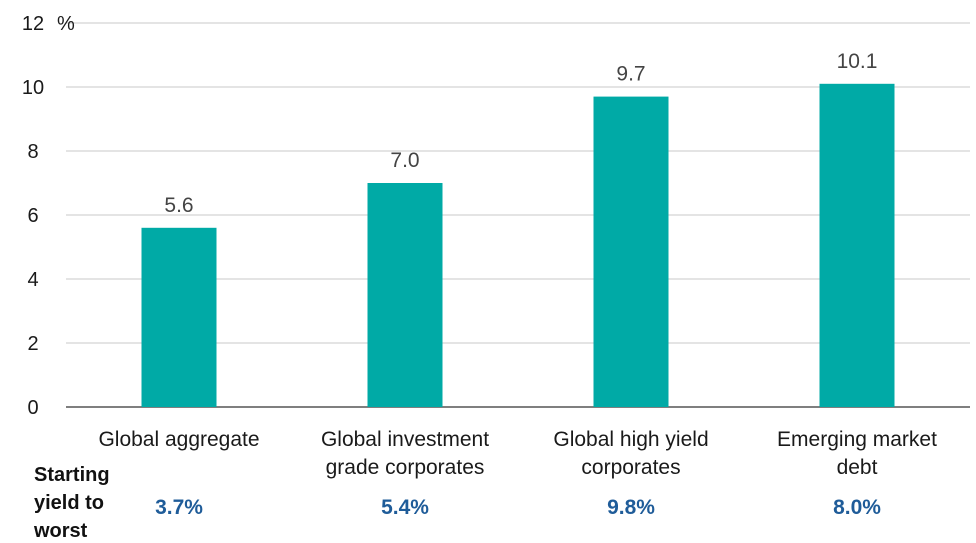 The width and height of the screenshot is (976, 543). I want to click on category-label: Global high yield corporates, so click(630, 453).